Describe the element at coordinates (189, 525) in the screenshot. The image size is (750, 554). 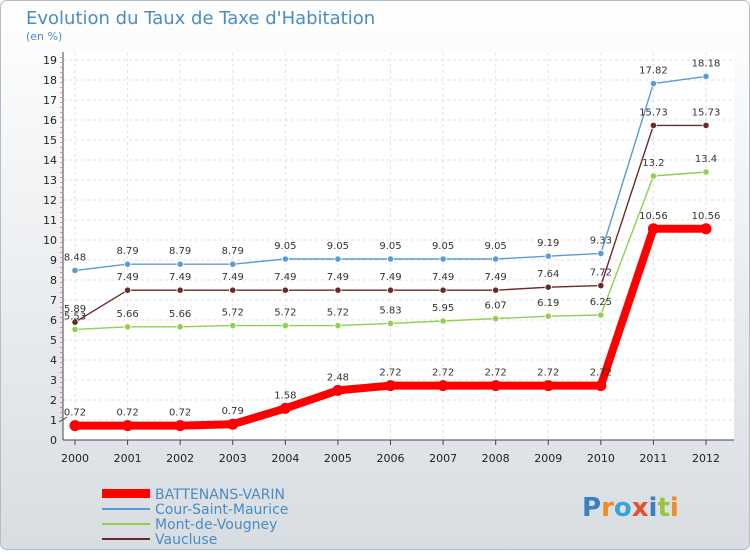
I see `legend-entry: Mont-de-Vougney` at that location.